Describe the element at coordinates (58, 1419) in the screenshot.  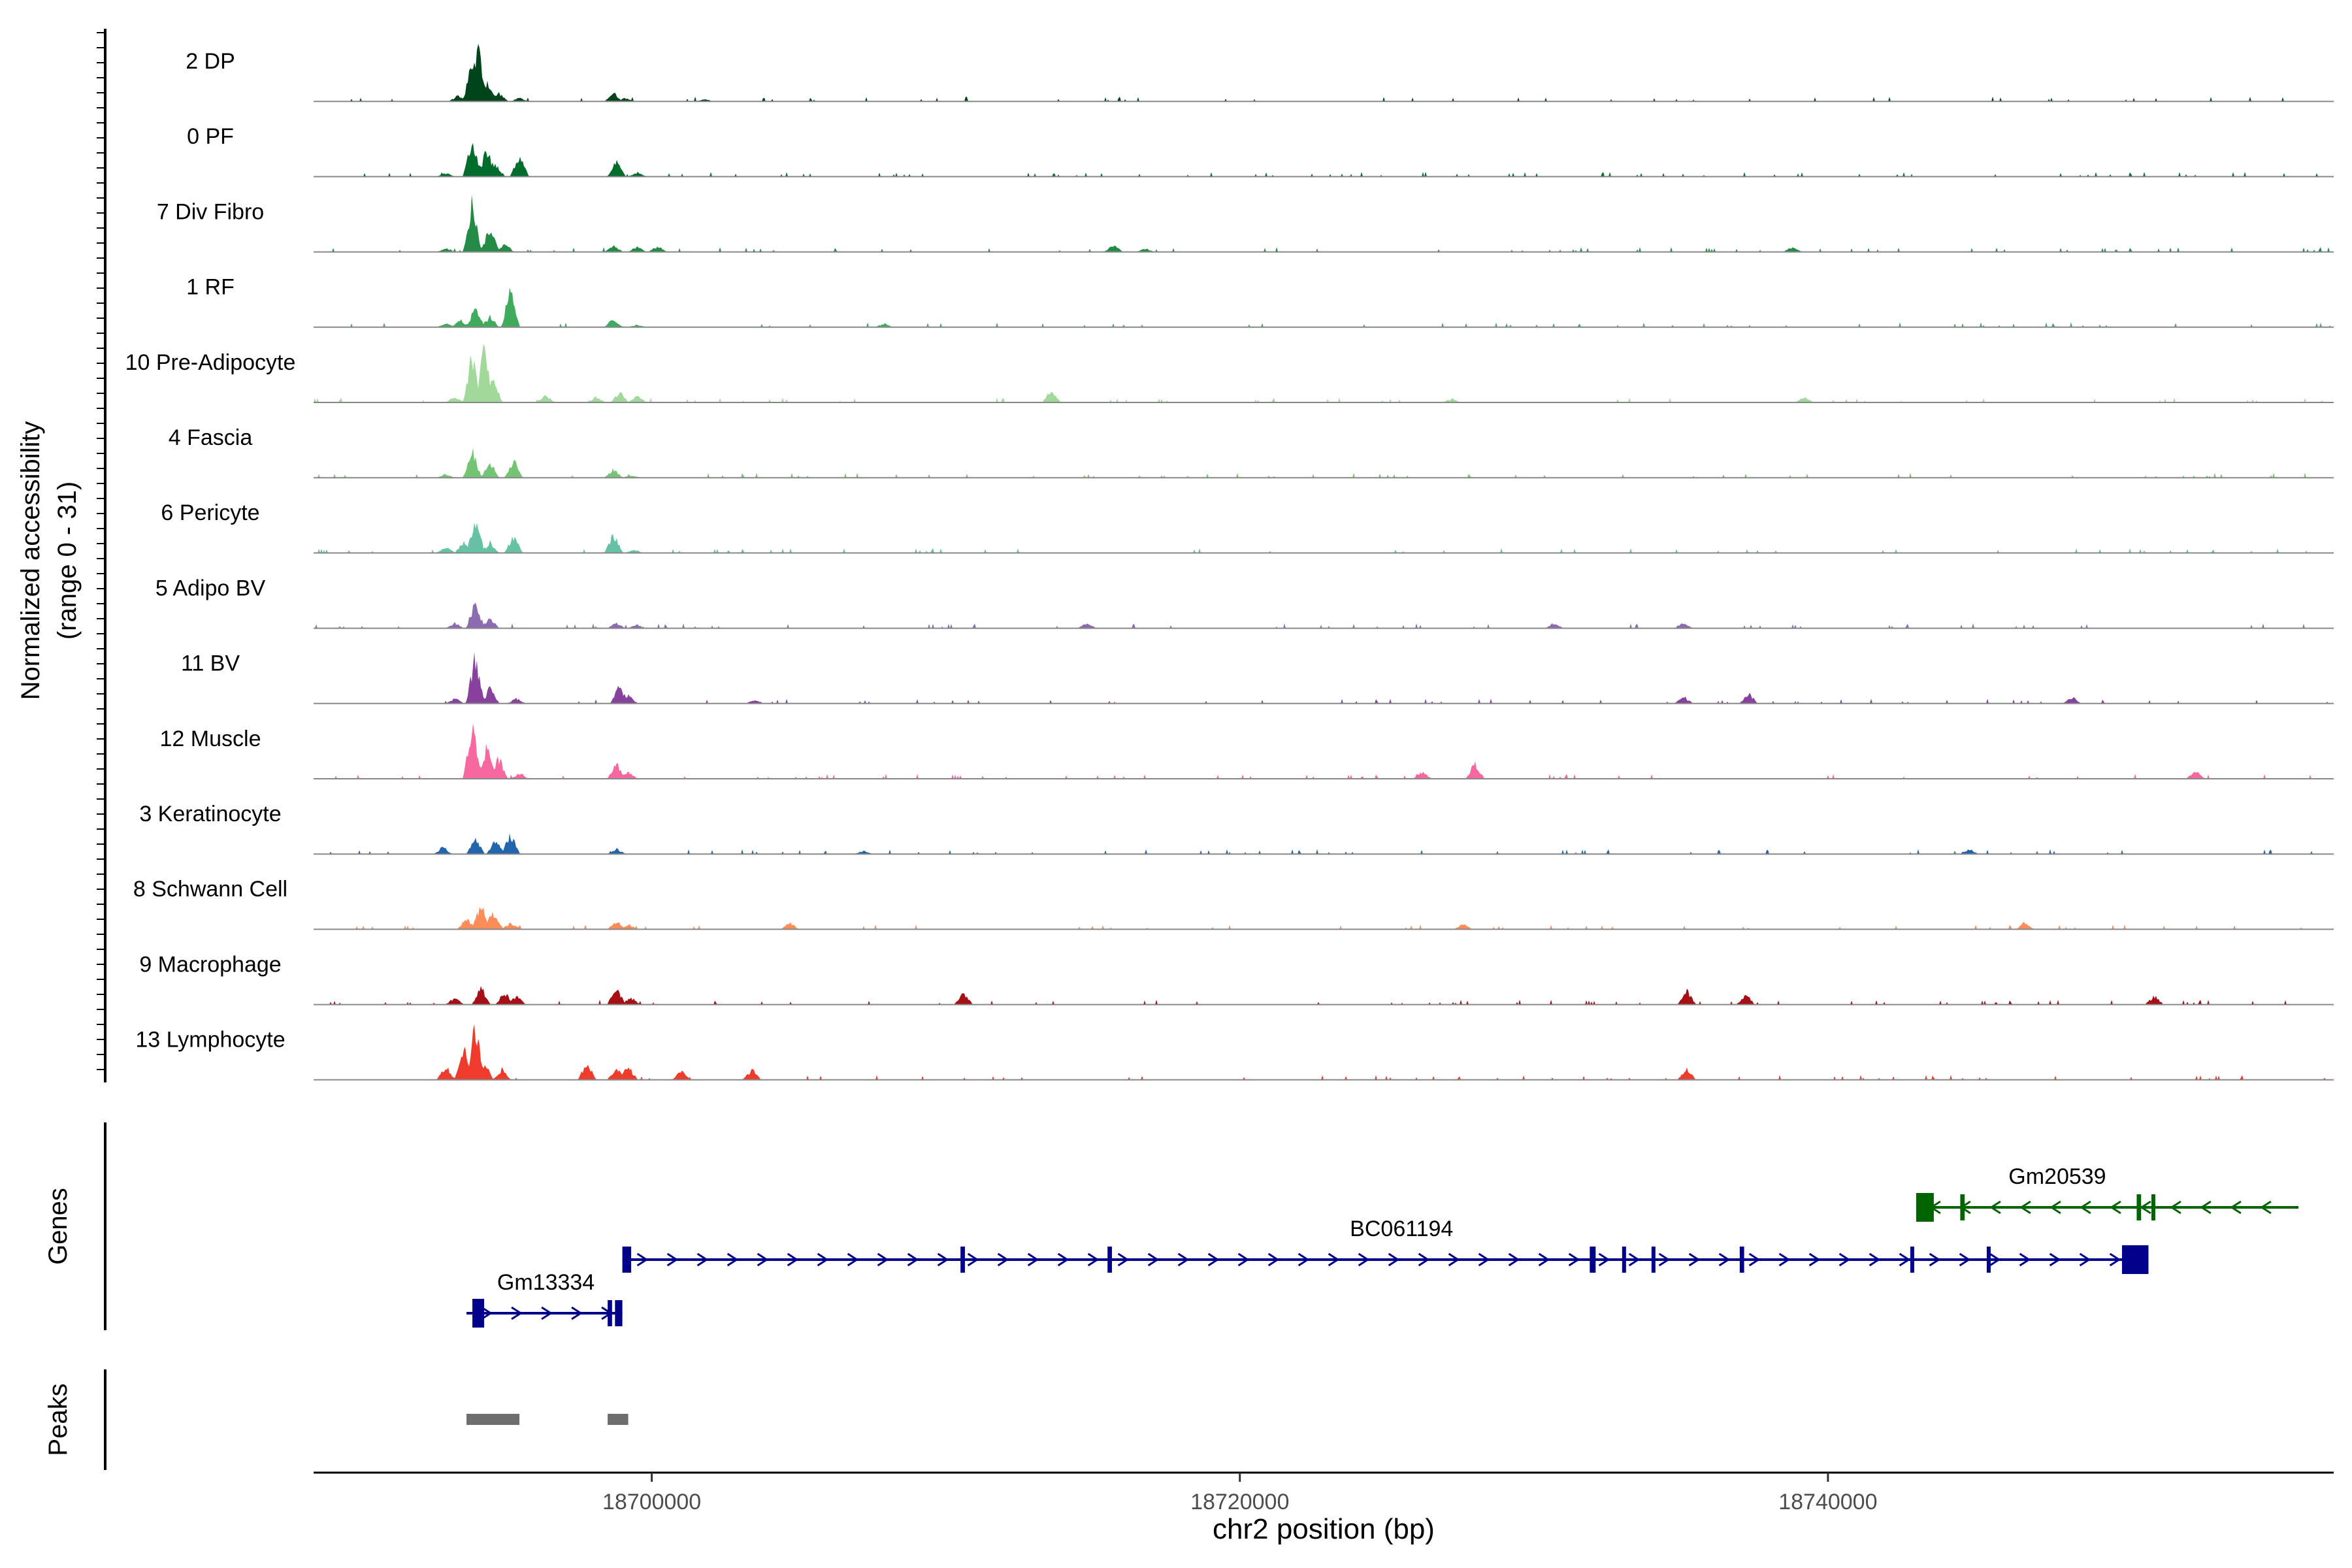
I see `peaks-track-label: Peaks` at that location.